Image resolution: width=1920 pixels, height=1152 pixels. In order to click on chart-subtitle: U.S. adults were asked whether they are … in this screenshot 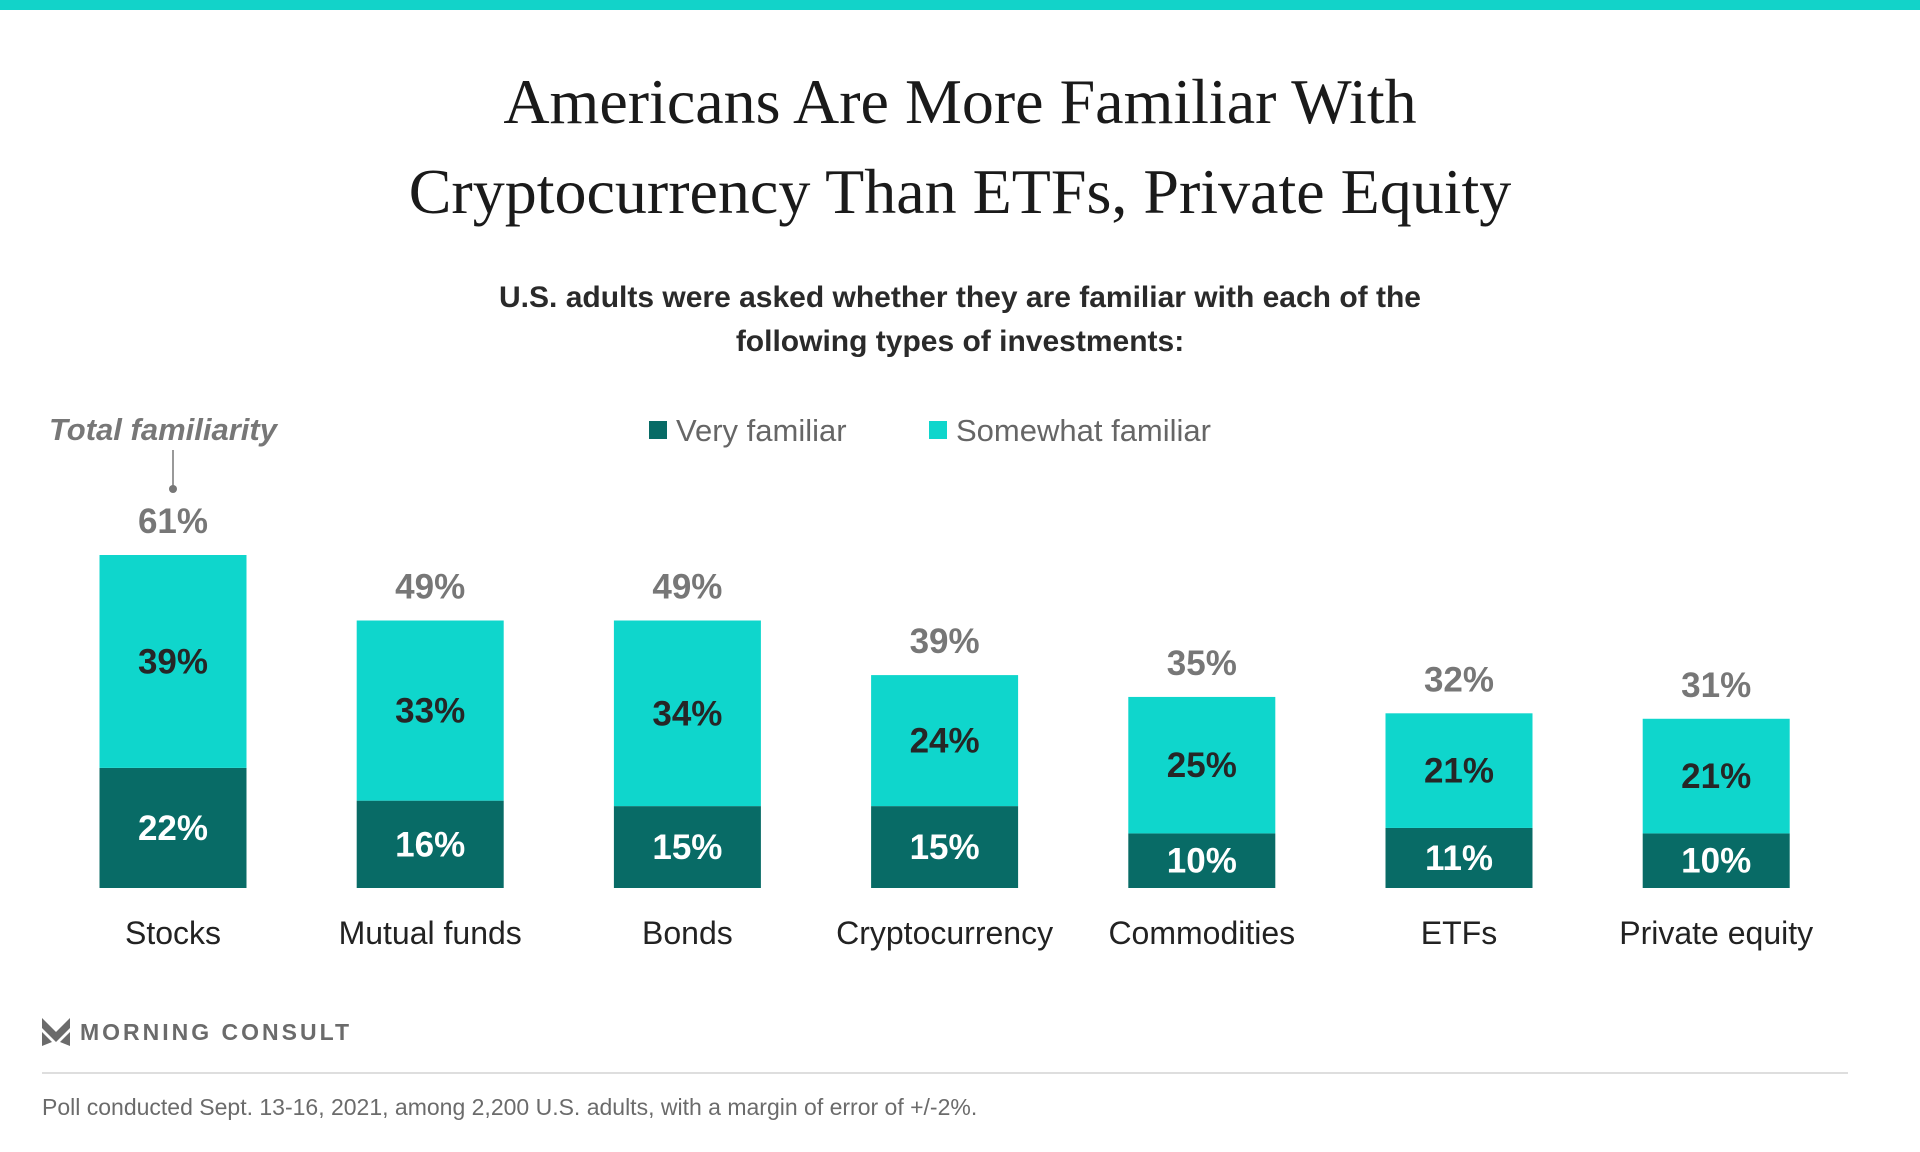, I will do `click(960, 320)`.